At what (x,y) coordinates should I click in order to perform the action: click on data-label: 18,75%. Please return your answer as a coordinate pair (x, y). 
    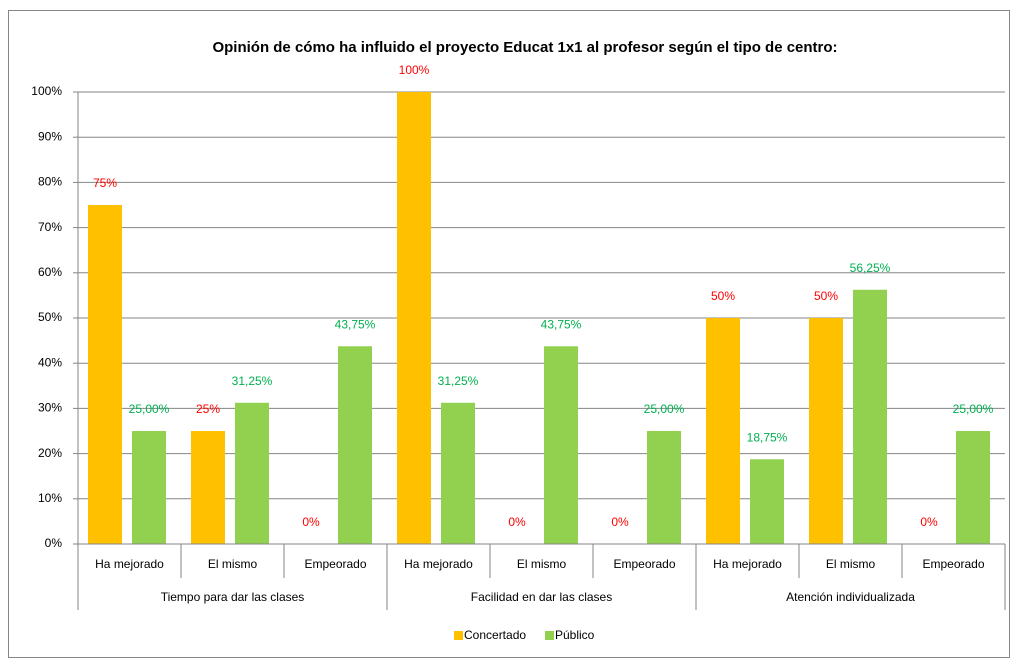
    Looking at the image, I should click on (767, 437).